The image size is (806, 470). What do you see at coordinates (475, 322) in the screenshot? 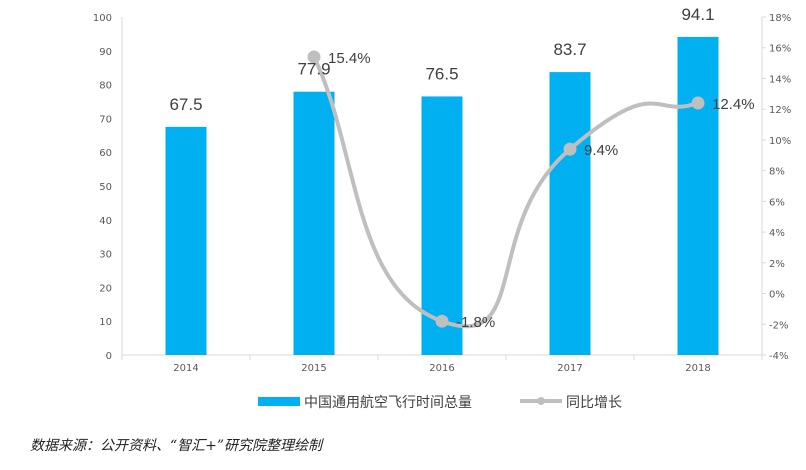
I see `growth-value-label: -1.8%` at bounding box center [475, 322].